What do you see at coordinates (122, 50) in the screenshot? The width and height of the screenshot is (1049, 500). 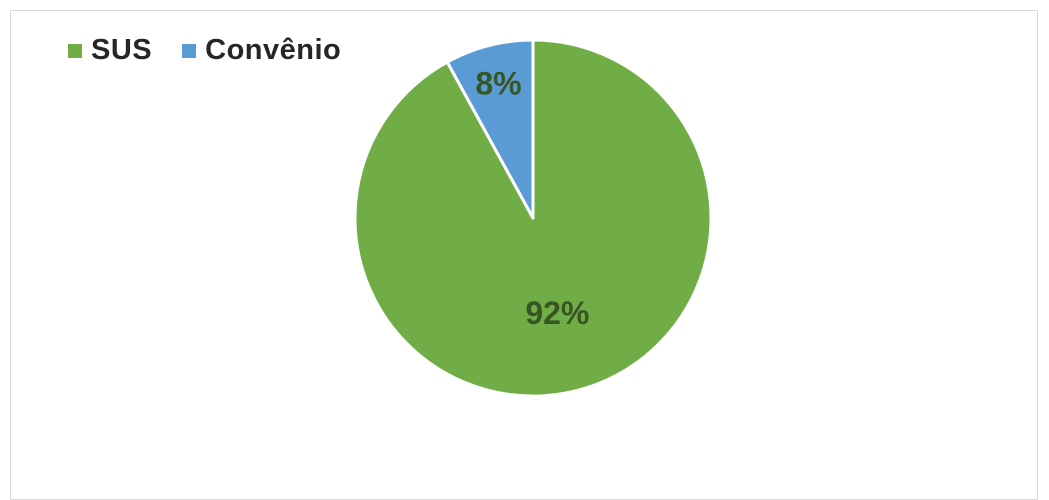 I see `legend-label-sus: SUS` at bounding box center [122, 50].